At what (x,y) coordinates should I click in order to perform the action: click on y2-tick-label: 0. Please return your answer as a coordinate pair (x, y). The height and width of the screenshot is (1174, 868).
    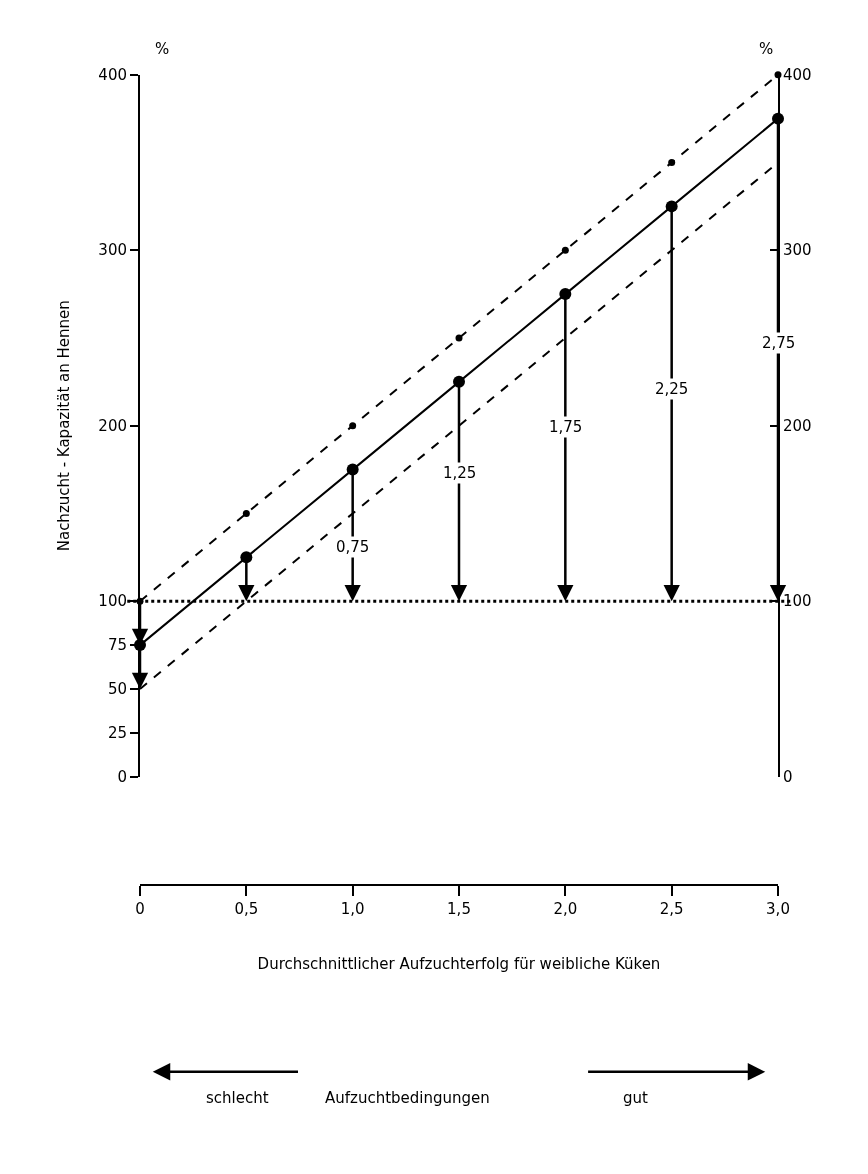
    Looking at the image, I should click on (788, 776).